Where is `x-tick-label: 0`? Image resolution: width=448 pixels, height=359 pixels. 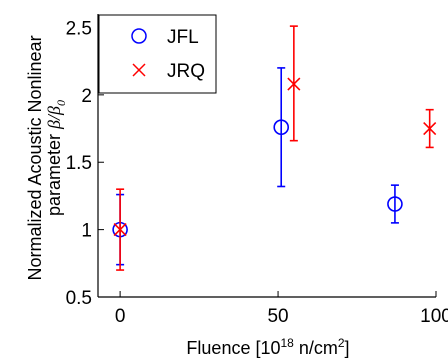
x-tick-label: 0 is located at coordinates (120, 316).